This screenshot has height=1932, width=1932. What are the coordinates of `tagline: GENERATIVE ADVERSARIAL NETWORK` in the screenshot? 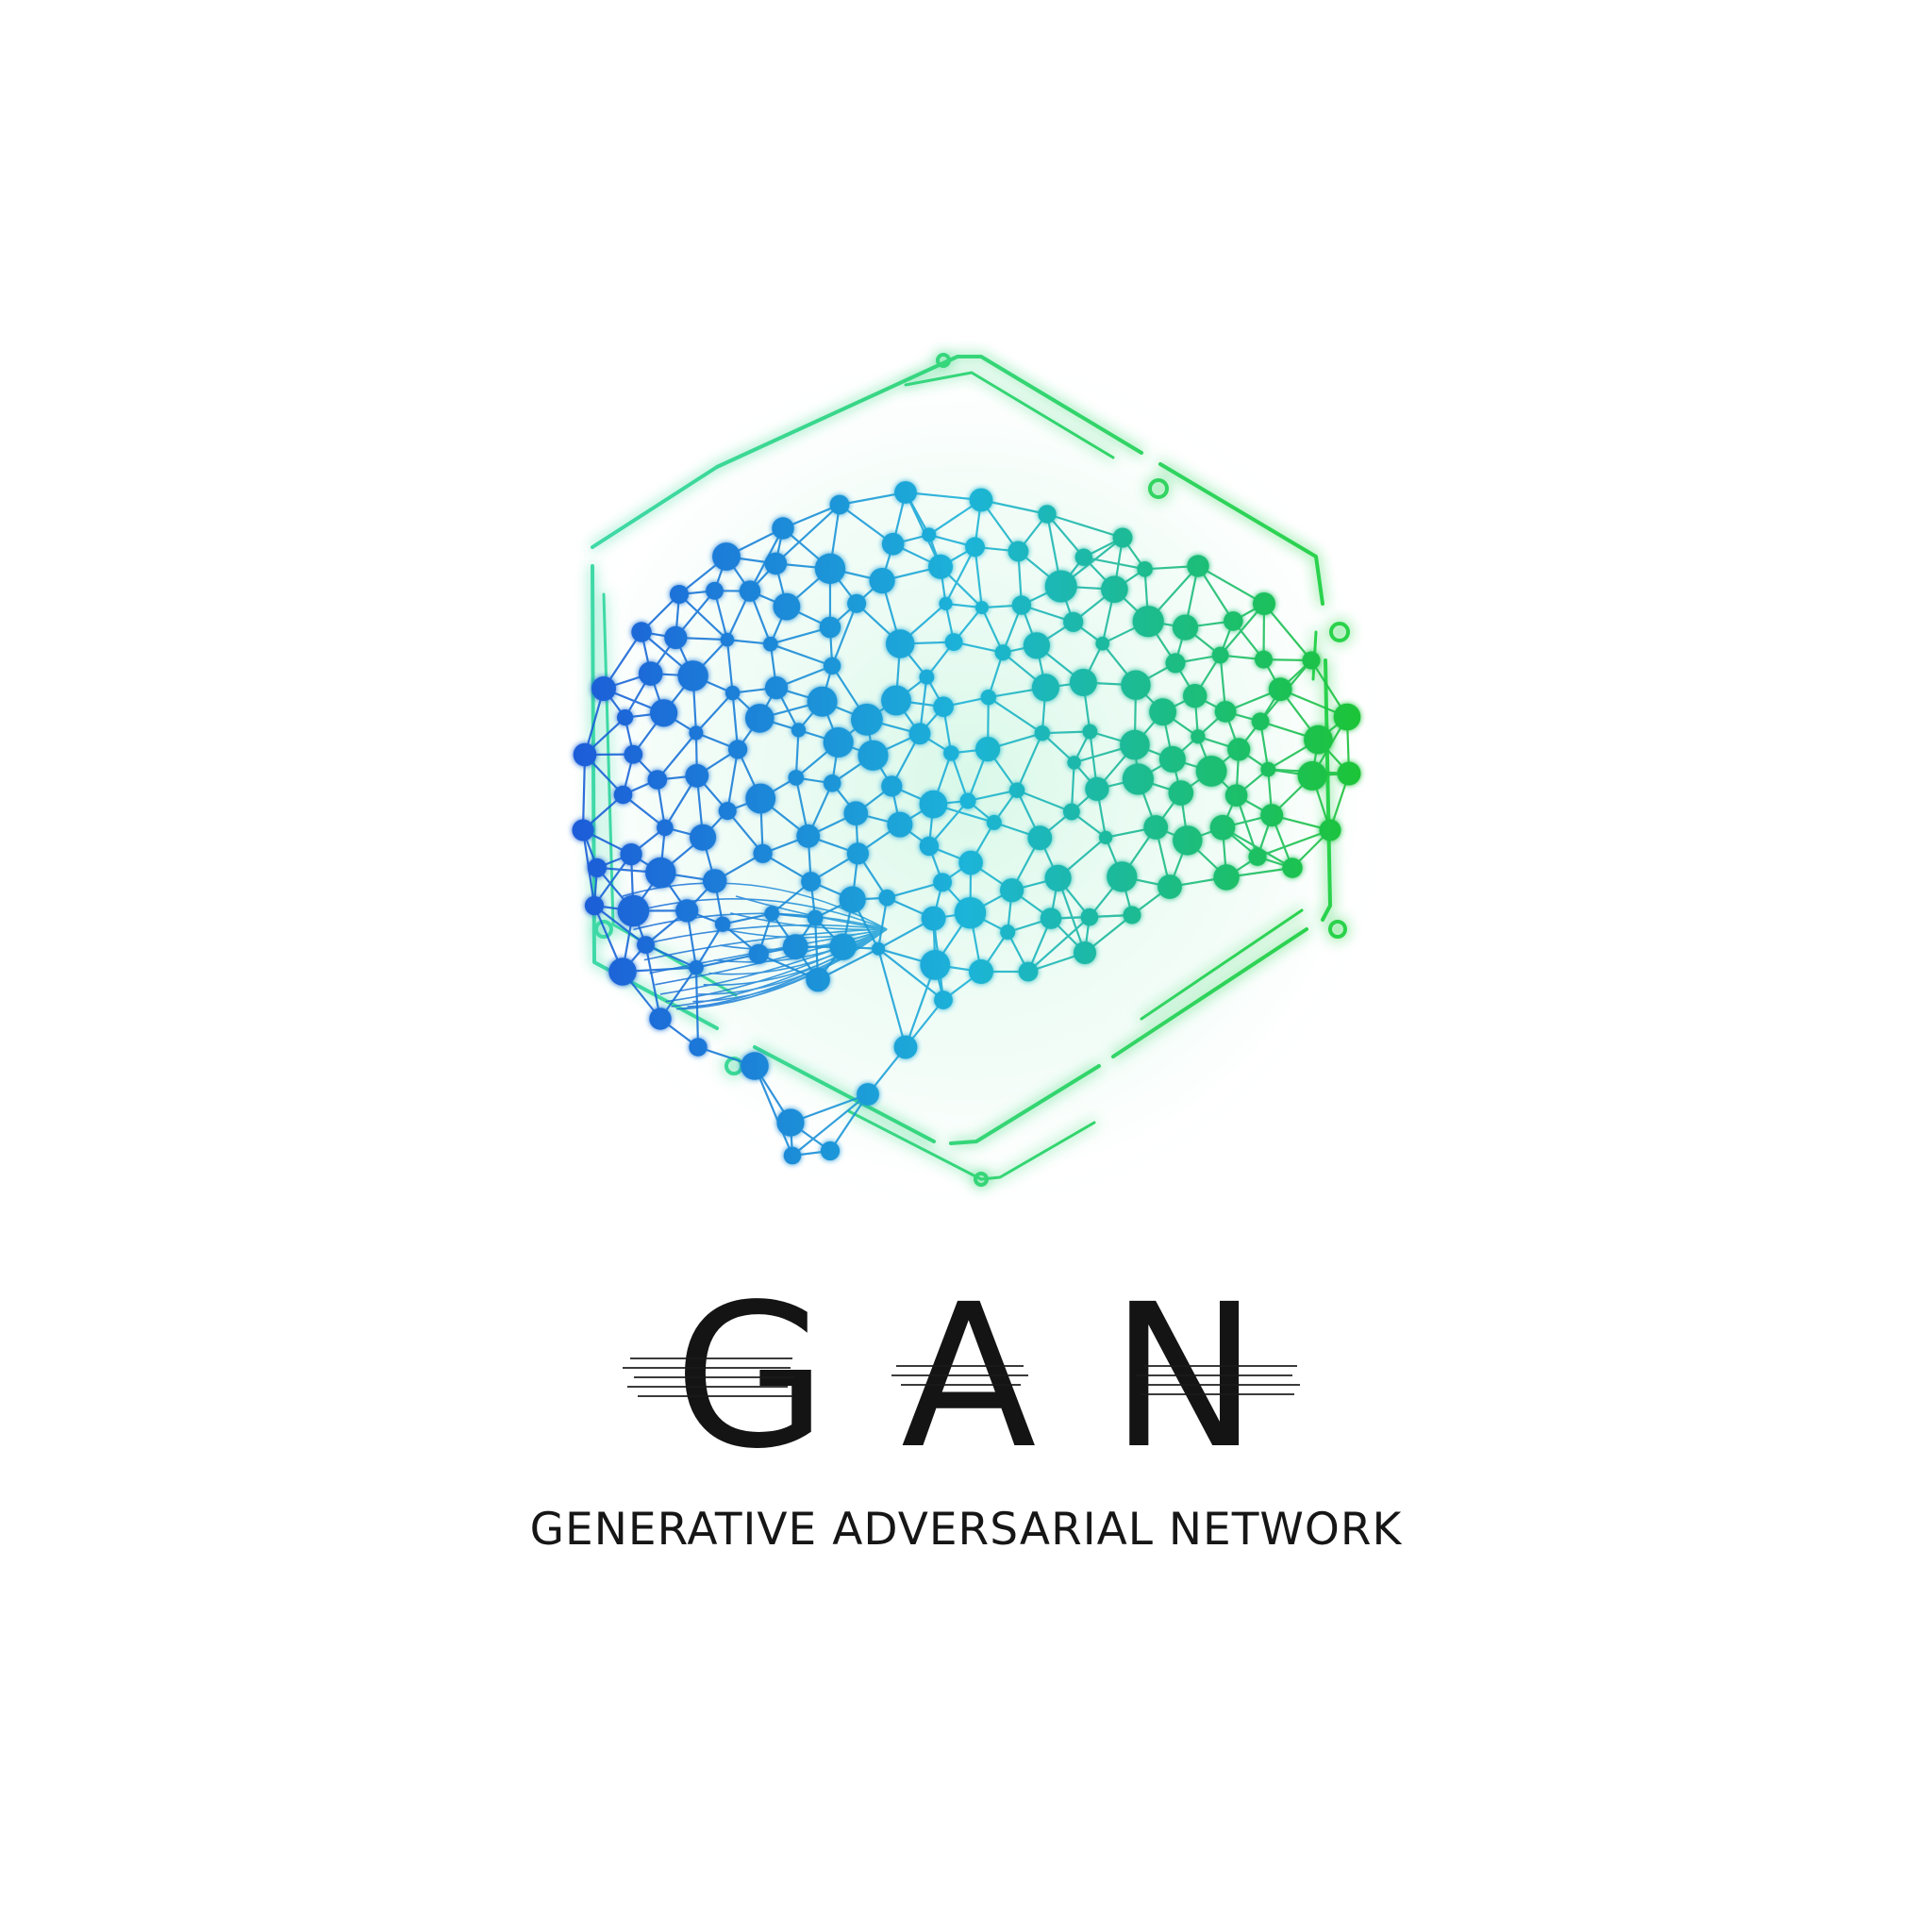 It's located at (966, 1530).